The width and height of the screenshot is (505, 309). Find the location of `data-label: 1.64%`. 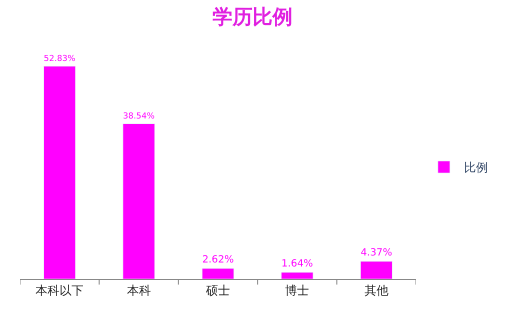

data-label: 1.64% is located at coordinates (297, 264).